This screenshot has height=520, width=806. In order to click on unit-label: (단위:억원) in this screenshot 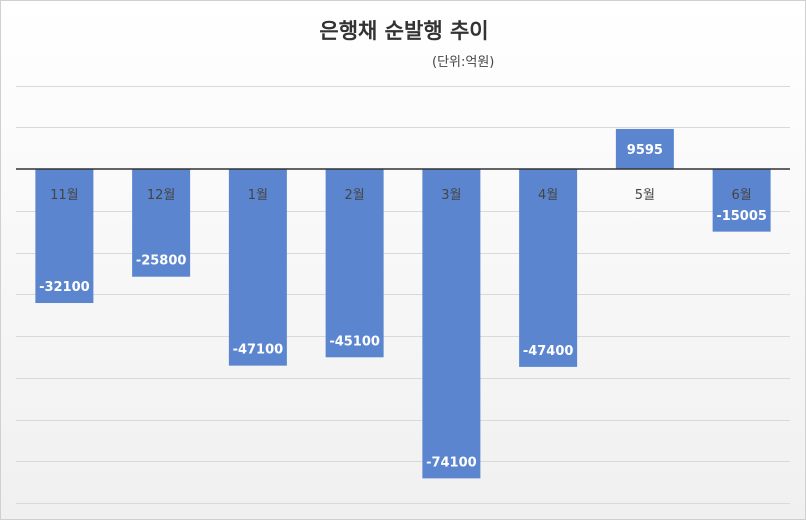, I will do `click(463, 62)`.